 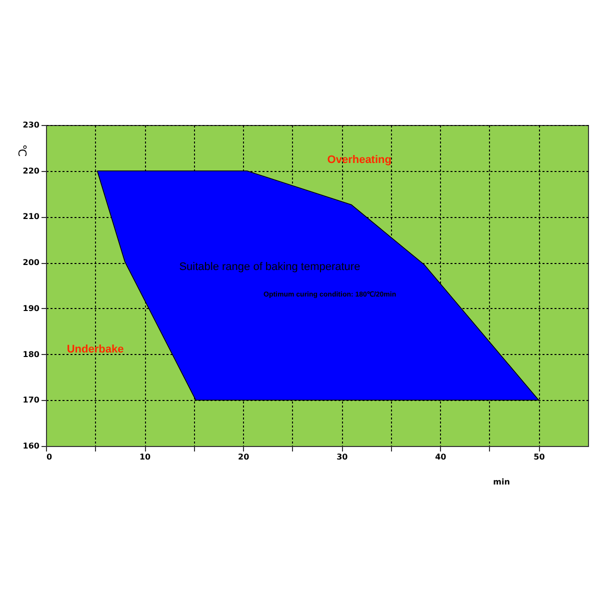 What do you see at coordinates (22, 150) in the screenshot?
I see `y-axis-title: ℃` at bounding box center [22, 150].